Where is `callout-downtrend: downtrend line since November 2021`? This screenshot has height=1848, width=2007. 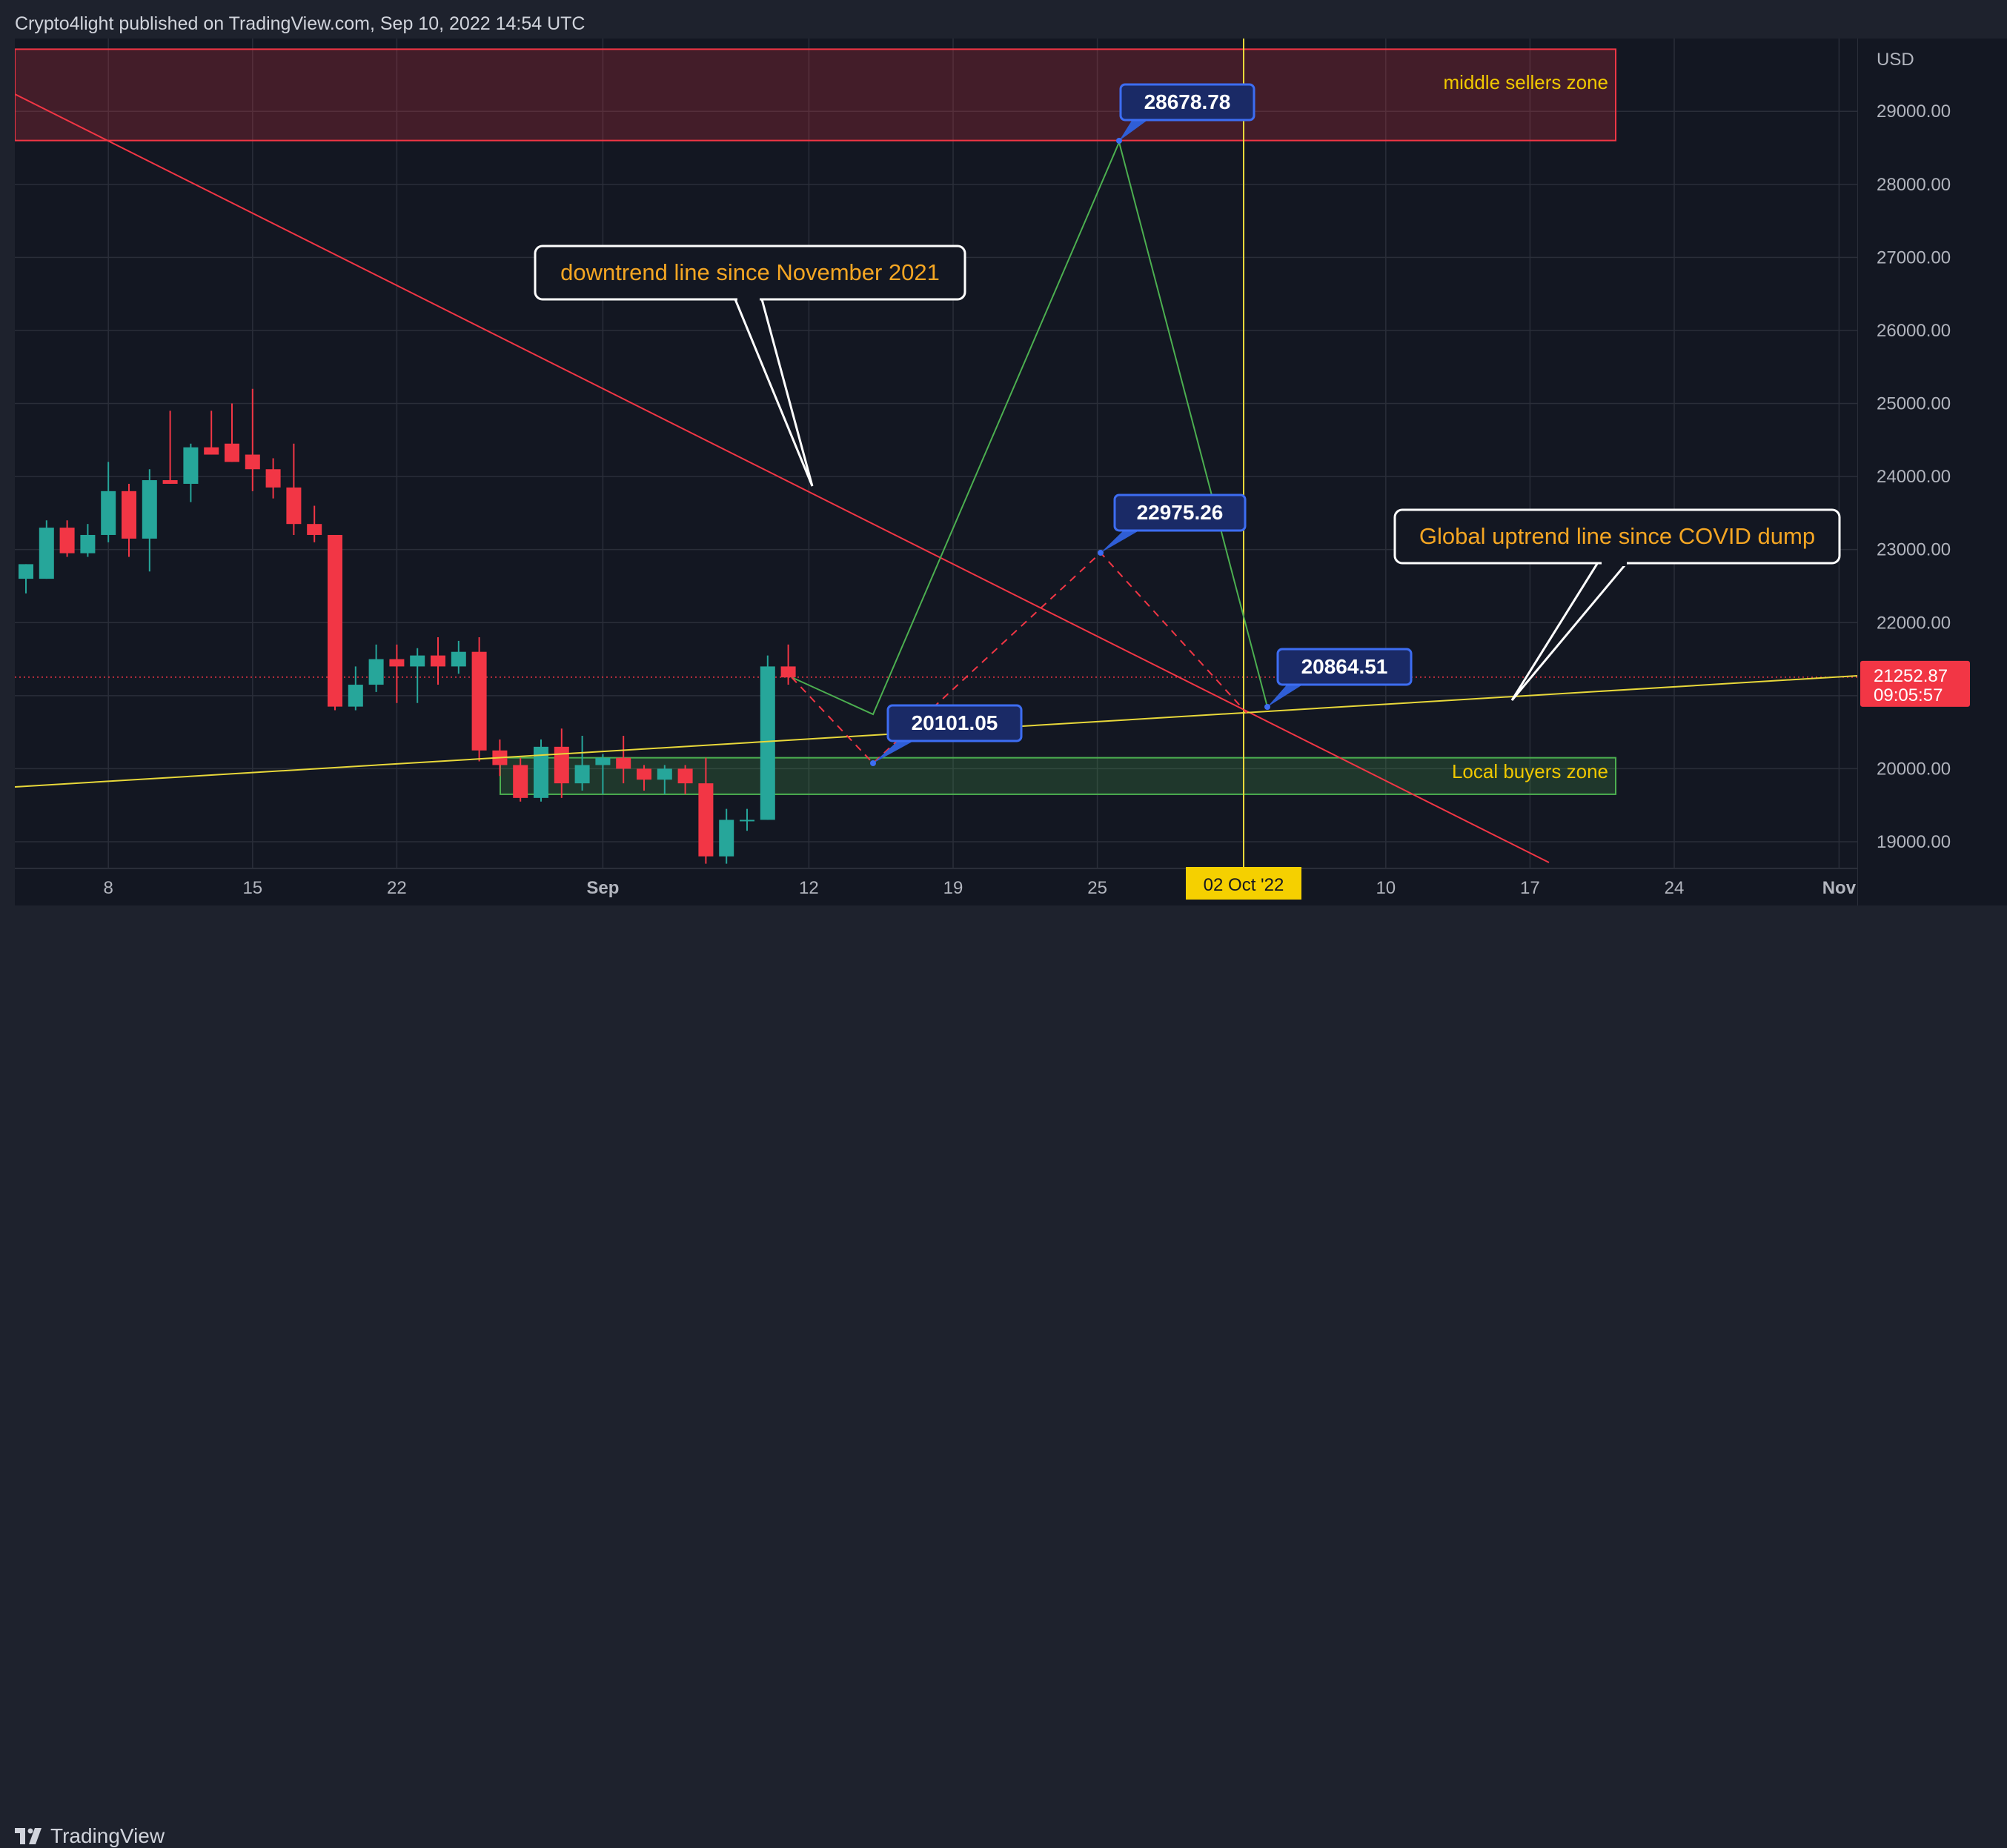 callout-downtrend: downtrend line since November 2021 is located at coordinates (750, 366).